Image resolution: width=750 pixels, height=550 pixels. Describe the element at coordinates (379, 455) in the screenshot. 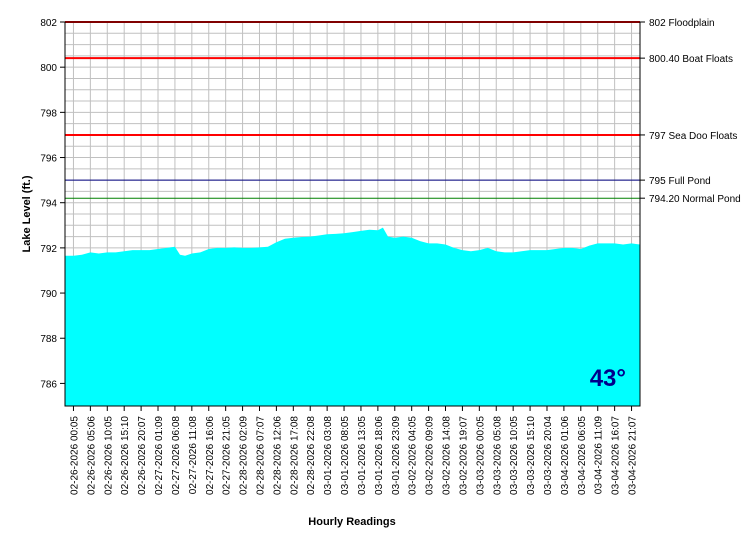

I see `x-tick-label: 03-01-2026 18:06` at that location.